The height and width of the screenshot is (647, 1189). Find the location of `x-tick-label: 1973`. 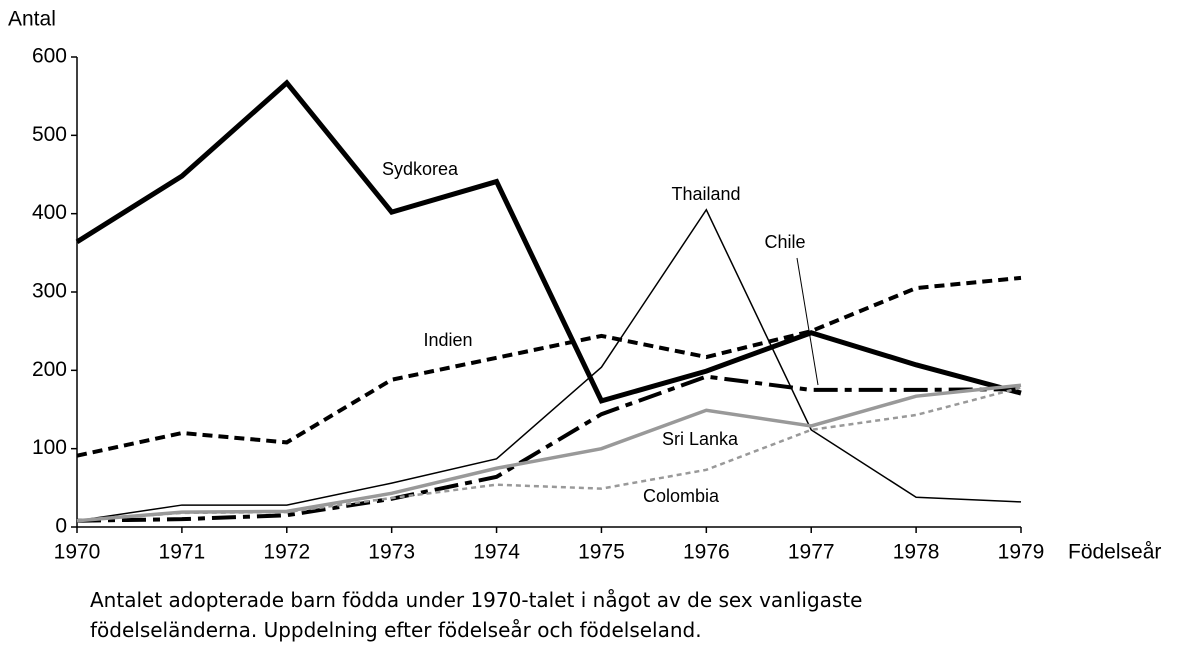

x-tick-label: 1973 is located at coordinates (391, 552).